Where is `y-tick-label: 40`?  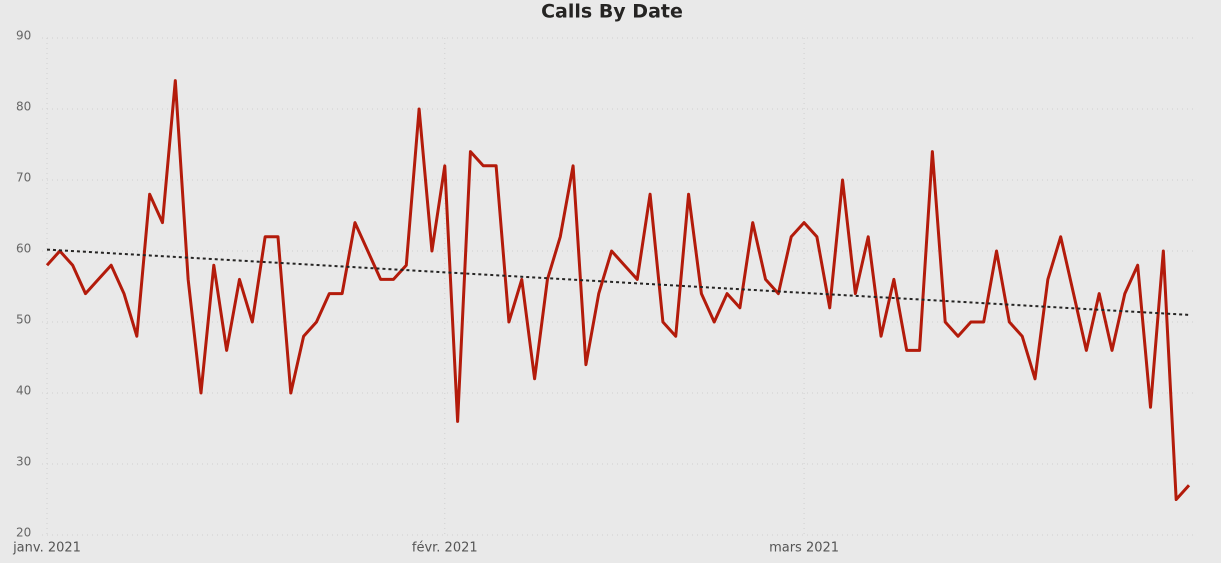 y-tick-label: 40 is located at coordinates (23, 391).